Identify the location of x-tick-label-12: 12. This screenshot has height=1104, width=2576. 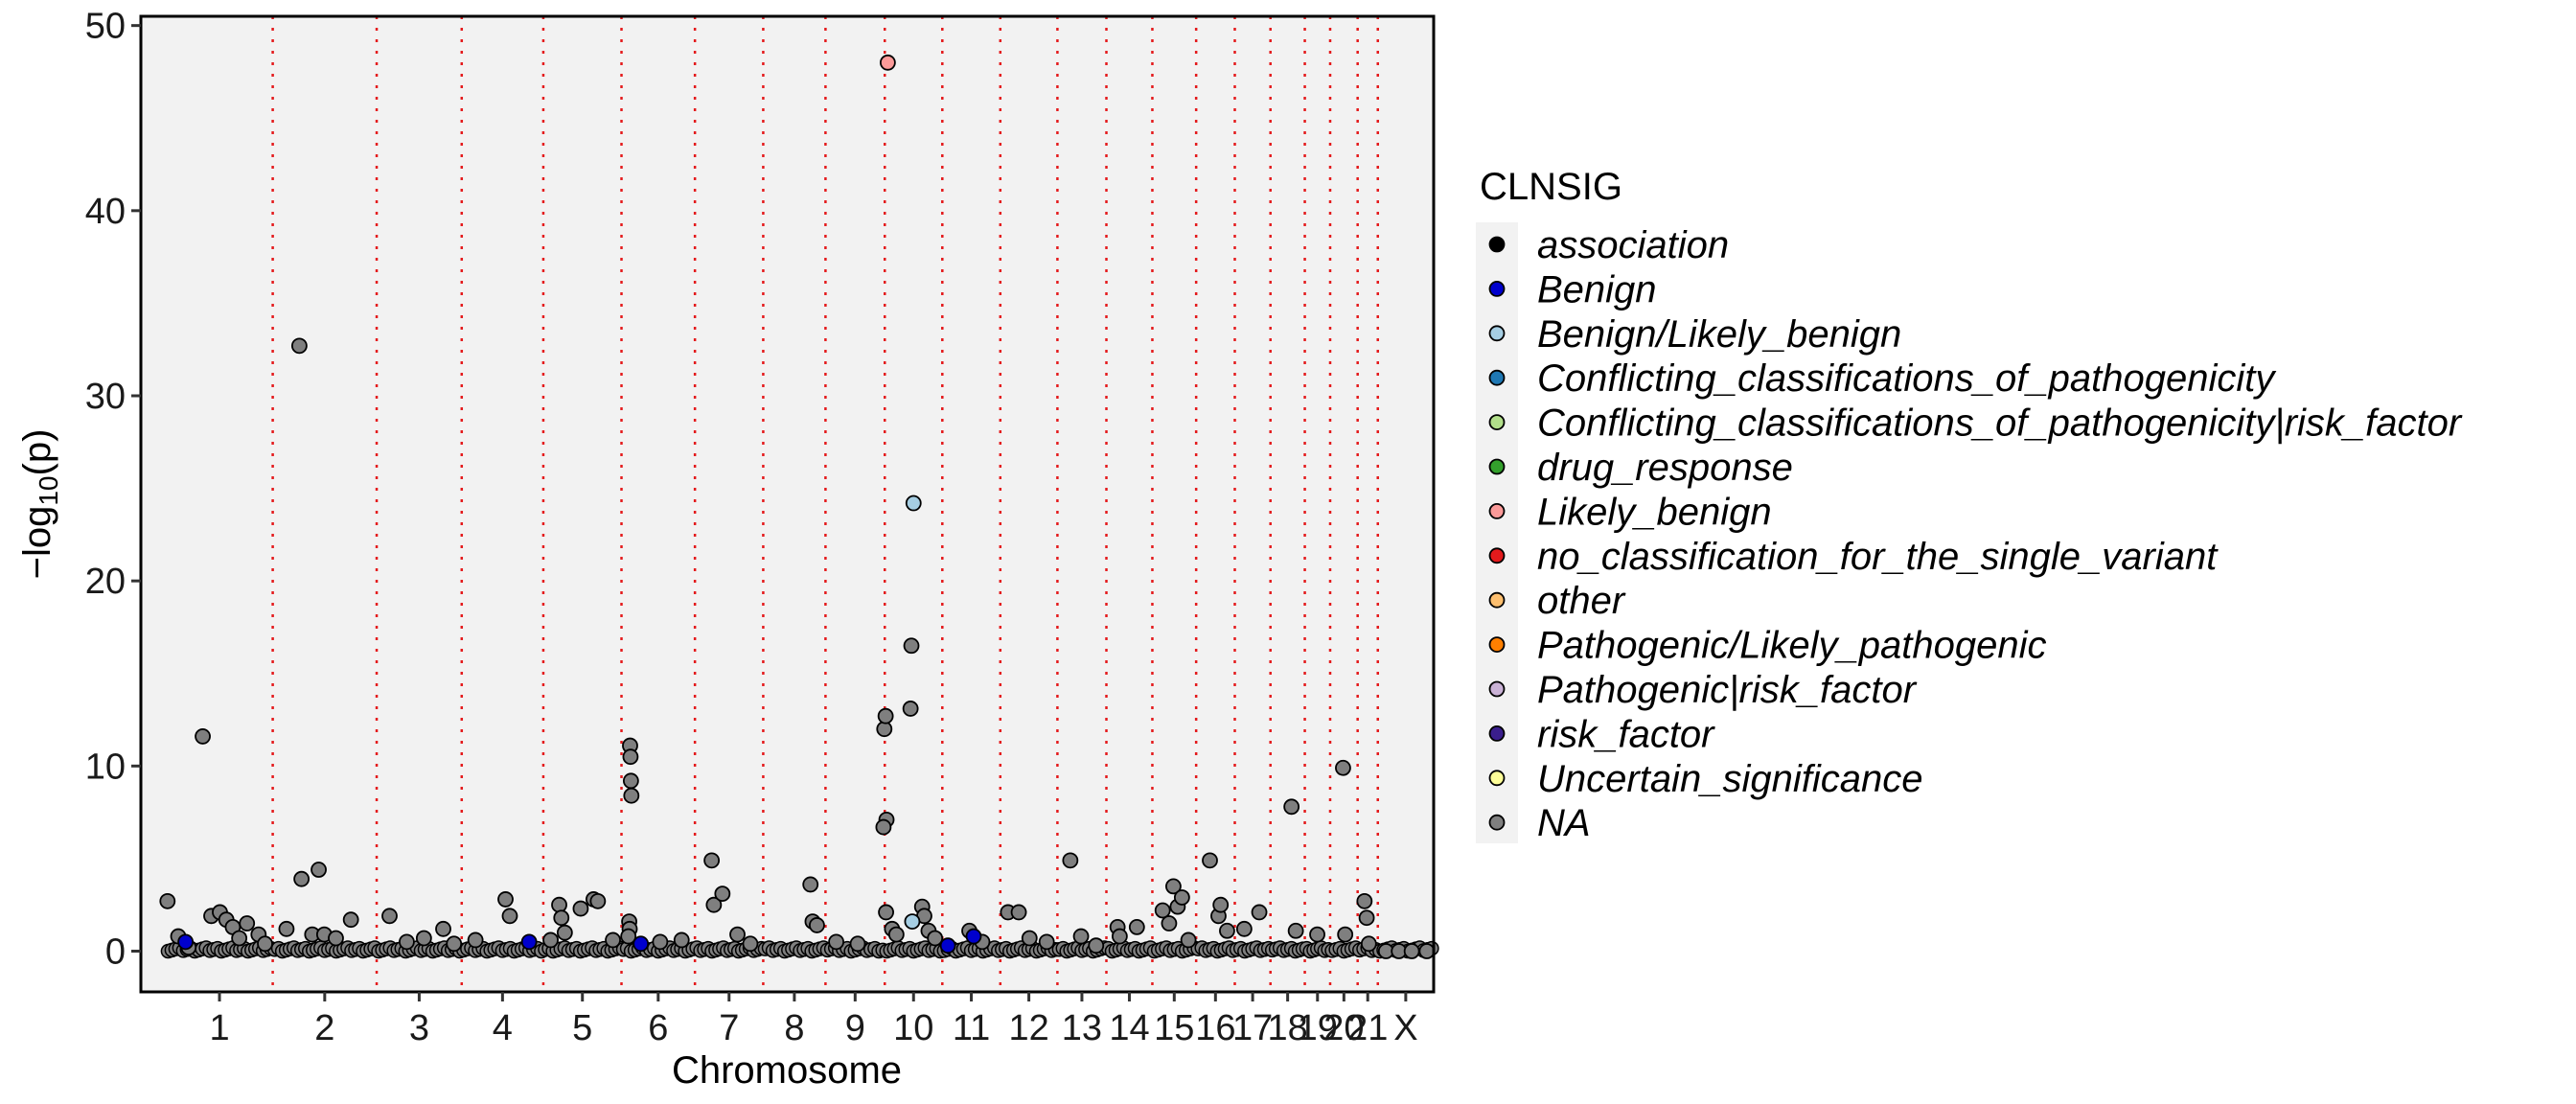
(1028, 1028).